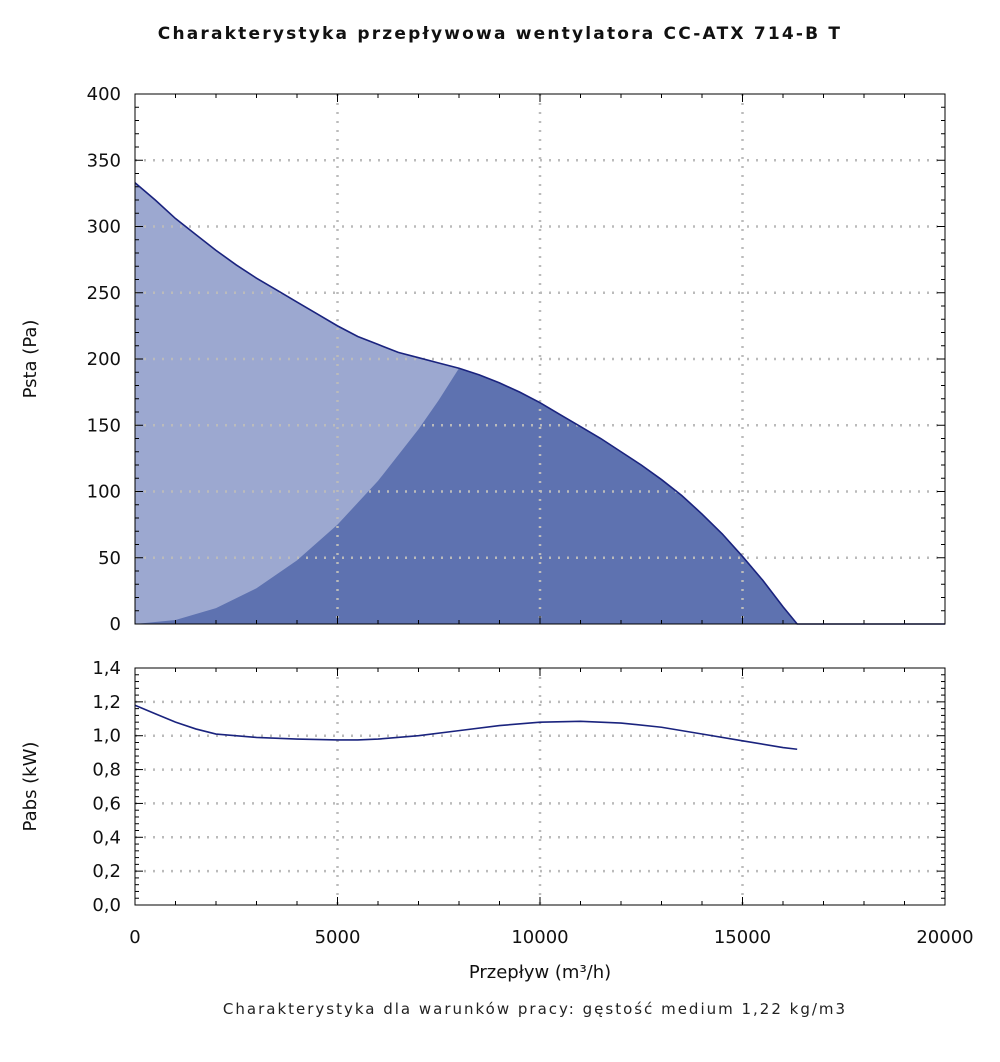 The width and height of the screenshot is (1000, 1062). Describe the element at coordinates (106, 803) in the screenshot. I see `y-tick-label: 0,6` at that location.